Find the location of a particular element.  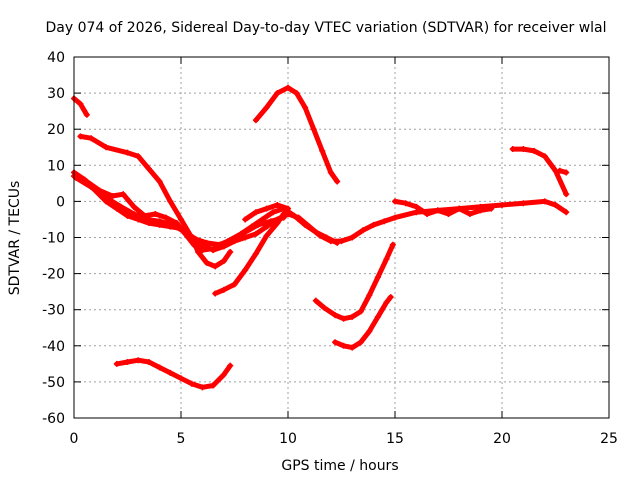

x-tick-label: 15 is located at coordinates (395, 439).